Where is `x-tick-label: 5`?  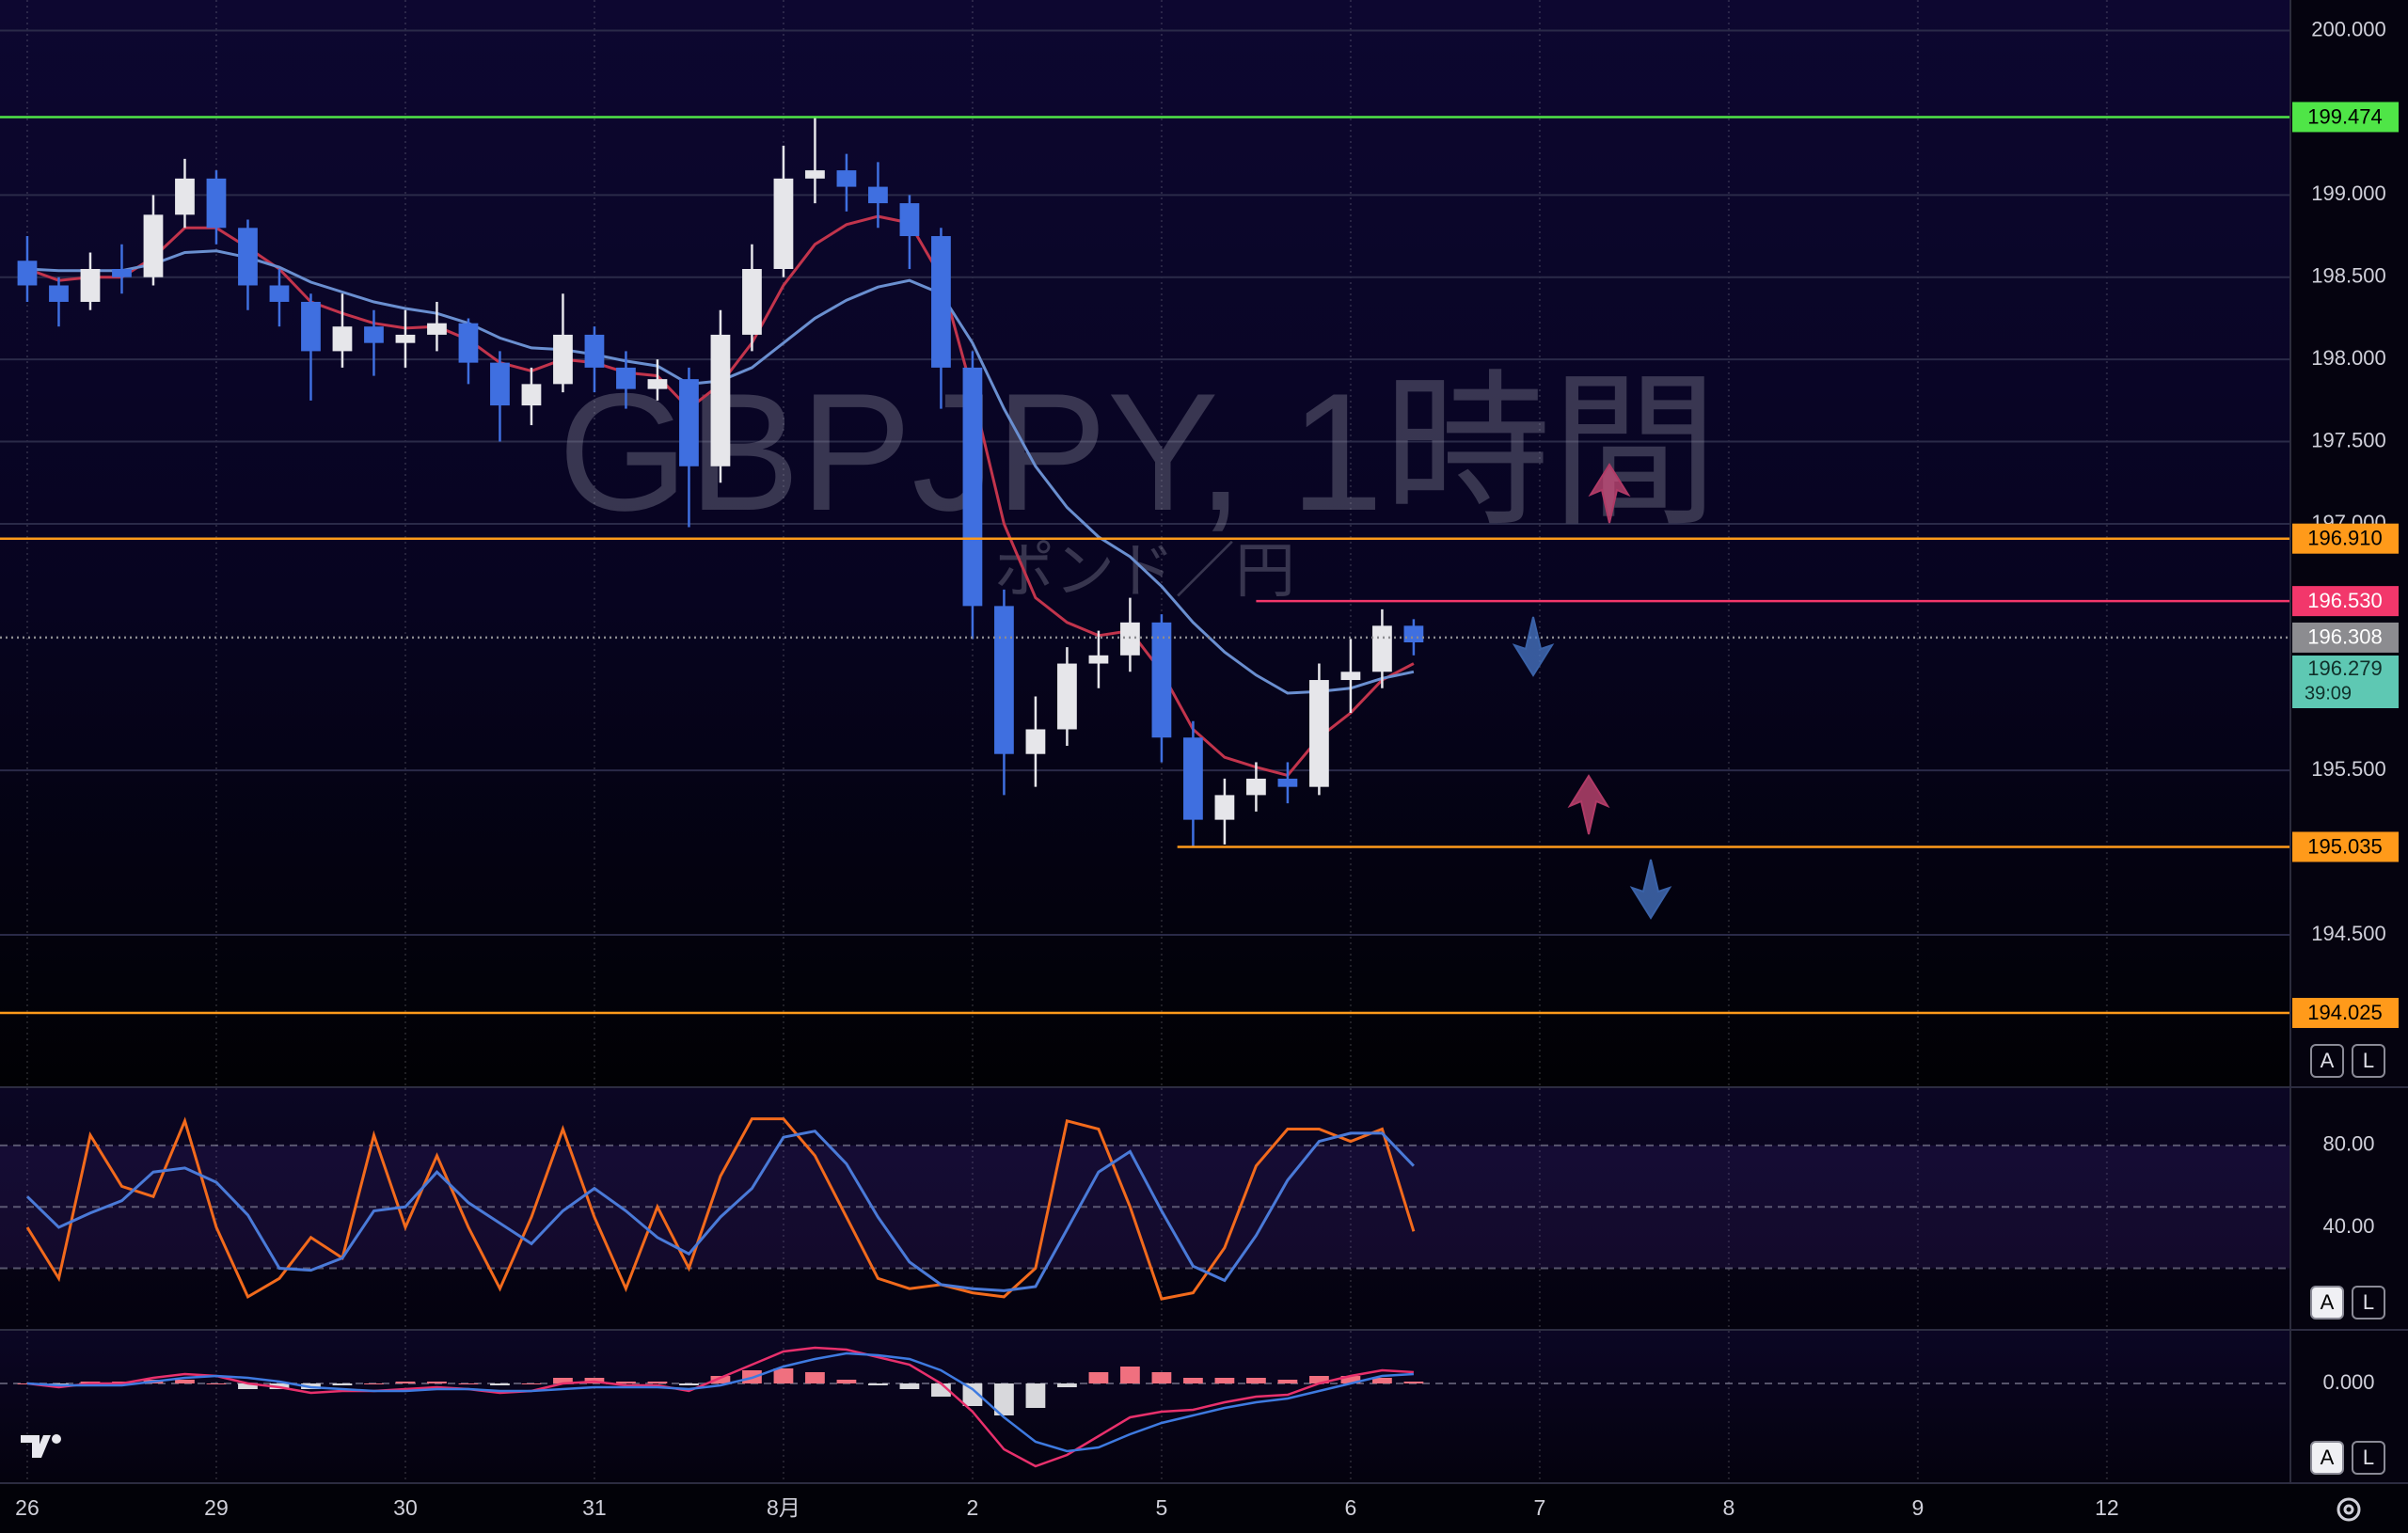 x-tick-label: 5 is located at coordinates (1162, 1507).